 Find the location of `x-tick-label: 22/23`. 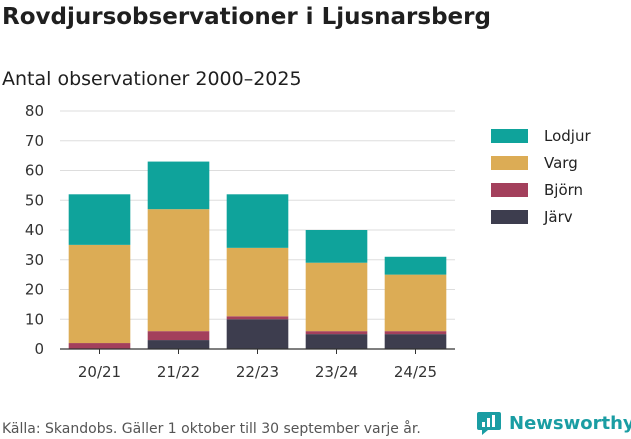

x-tick-label: 22/23 is located at coordinates (257, 372).